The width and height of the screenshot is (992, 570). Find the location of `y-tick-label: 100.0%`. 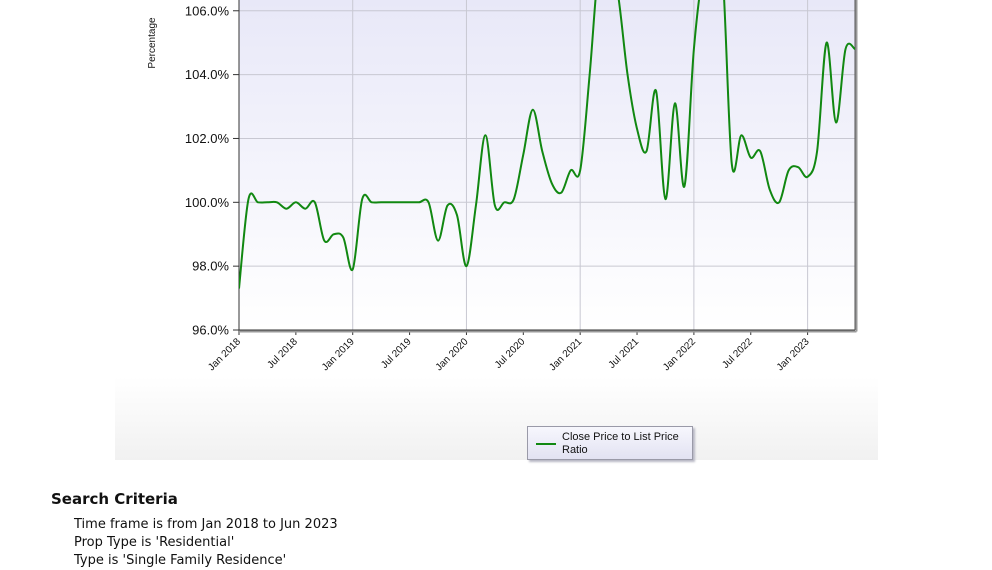

y-tick-label: 100.0% is located at coordinates (207, 202).